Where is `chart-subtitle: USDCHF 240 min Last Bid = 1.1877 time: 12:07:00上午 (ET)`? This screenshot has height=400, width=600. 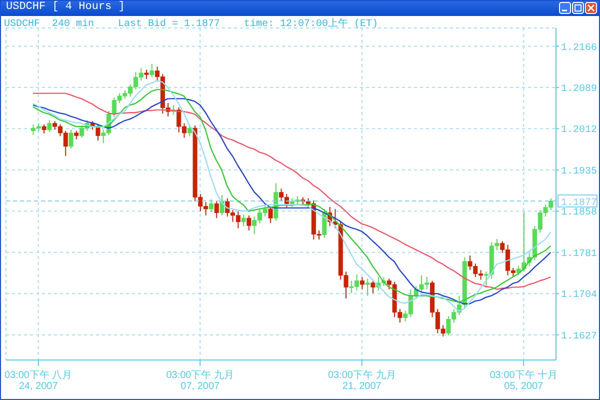
chart-subtitle: USDCHF 240 min Last Bid = 1.1877 time: 12:07:00上午 (ET) is located at coordinates (191, 23).